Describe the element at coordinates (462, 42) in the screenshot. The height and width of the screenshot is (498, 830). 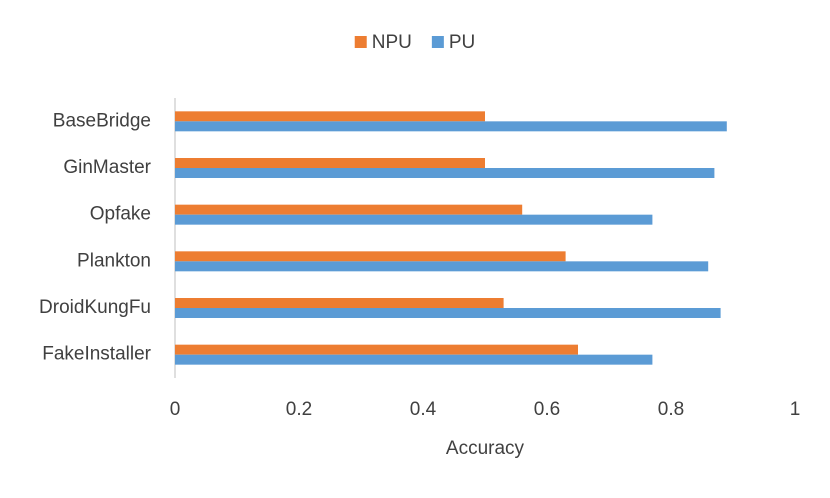
I see `legend-label: PU` at that location.